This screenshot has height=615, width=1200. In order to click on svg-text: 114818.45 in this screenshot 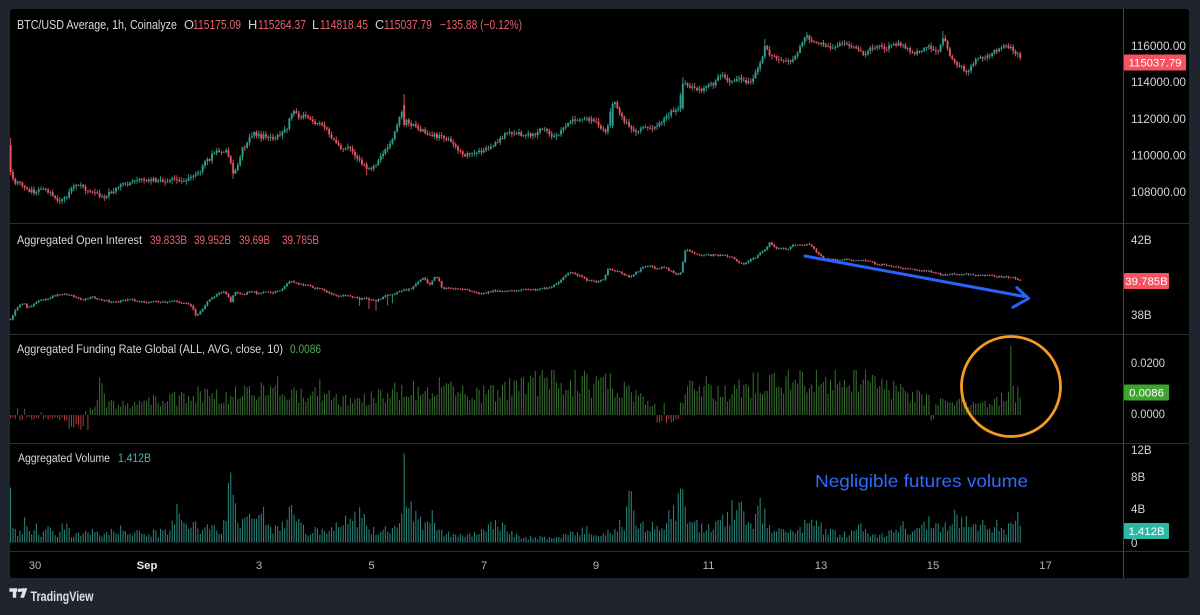, I will do `click(344, 24)`.